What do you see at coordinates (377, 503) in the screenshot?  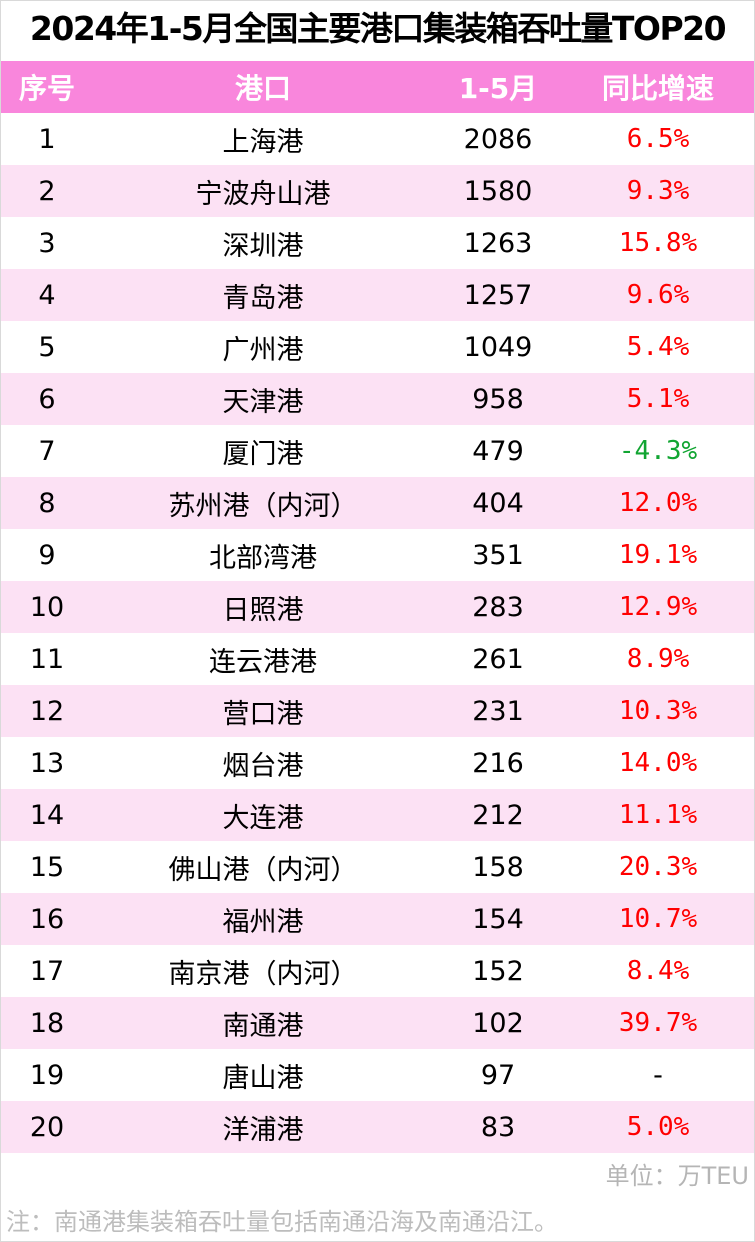 I see `table-row: 8 苏州港（内河） 404 12.0%` at bounding box center [377, 503].